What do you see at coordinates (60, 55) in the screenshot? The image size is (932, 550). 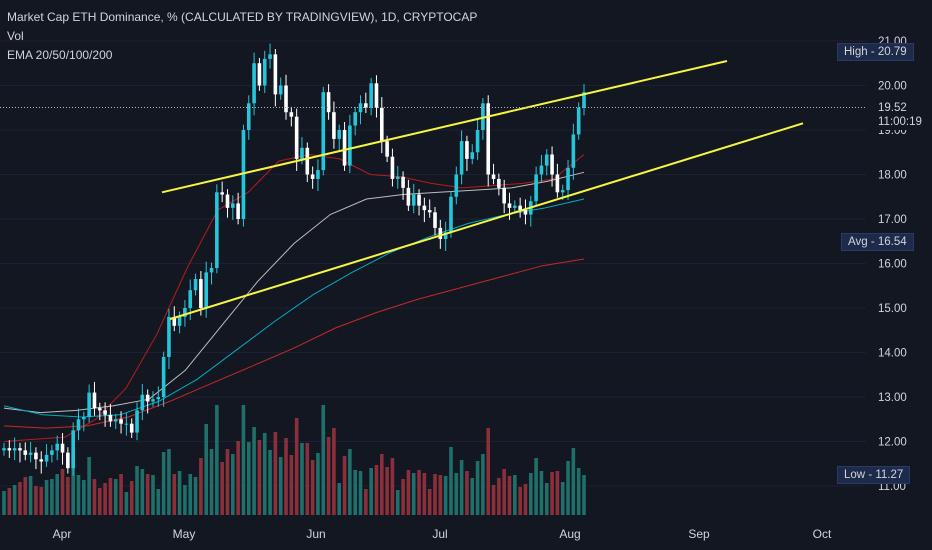 I see `ema-legend: EMA 20/50/100/200` at bounding box center [60, 55].